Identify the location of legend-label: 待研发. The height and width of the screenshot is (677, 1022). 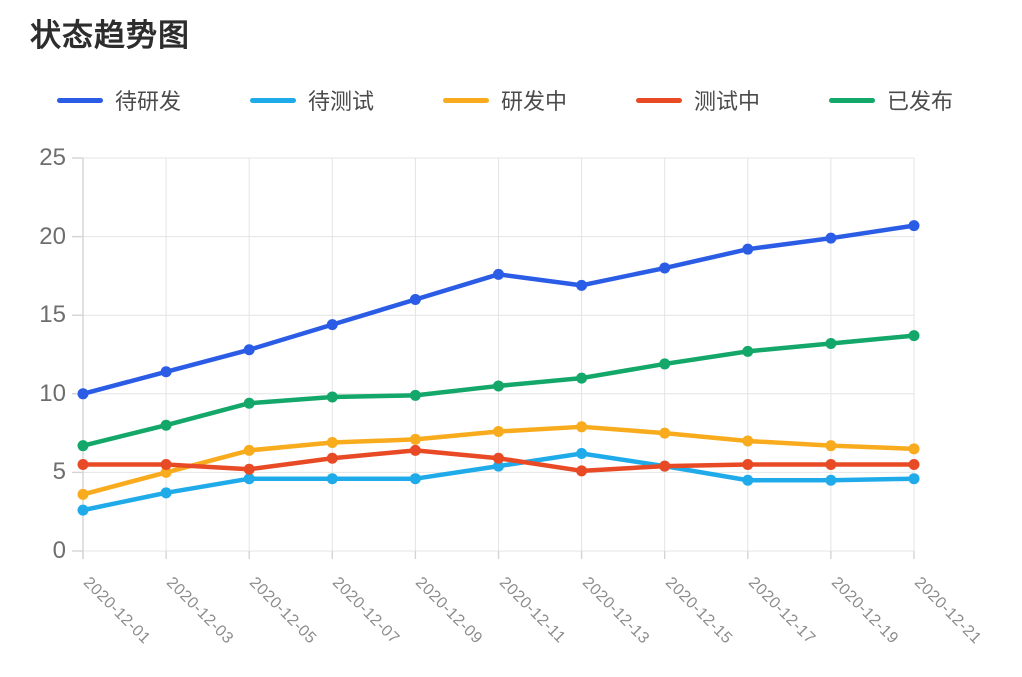
(148, 101).